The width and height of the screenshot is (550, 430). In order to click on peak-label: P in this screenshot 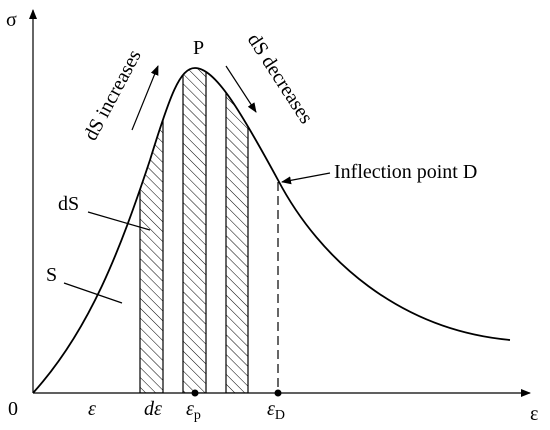, I will do `click(198, 48)`.